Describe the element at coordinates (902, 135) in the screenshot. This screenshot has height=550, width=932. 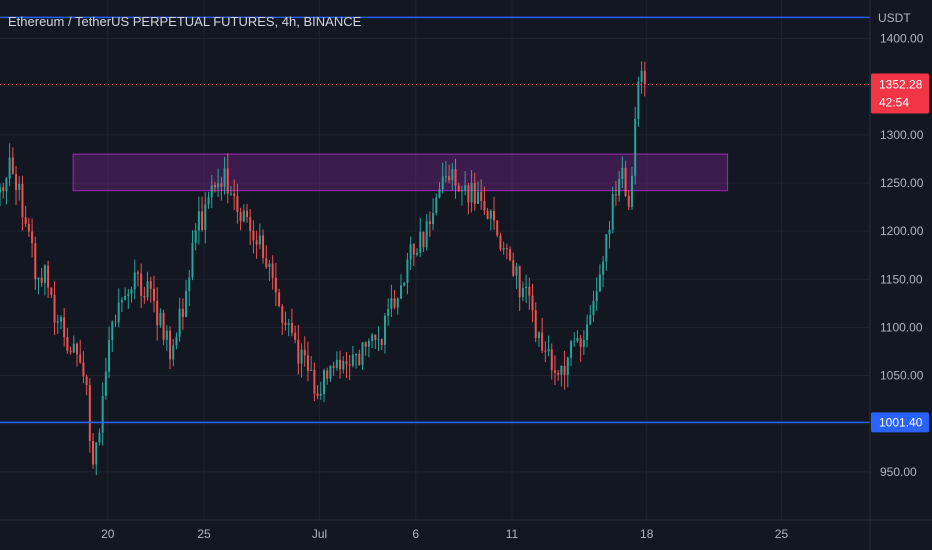
I see `y-tick-label: 1300.00` at that location.